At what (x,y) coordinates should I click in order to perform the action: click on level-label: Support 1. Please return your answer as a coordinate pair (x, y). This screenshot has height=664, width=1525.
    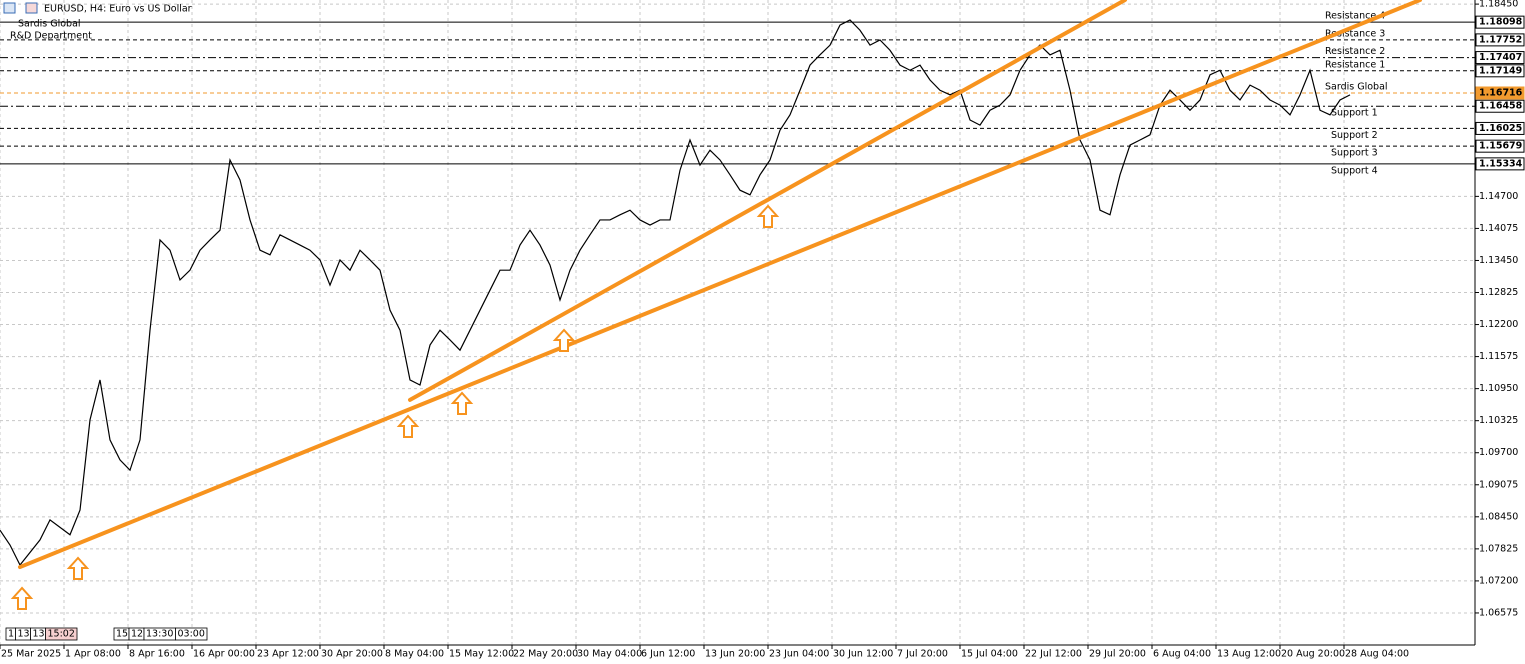
    Looking at the image, I should click on (1354, 113).